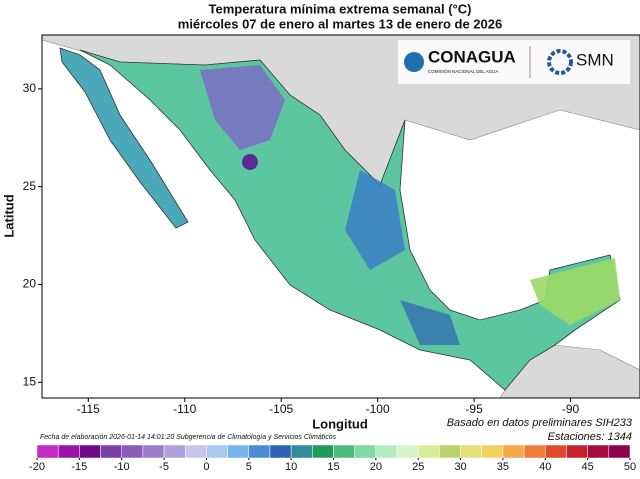 Image resolution: width=640 pixels, height=479 pixels. What do you see at coordinates (463, 71) in the screenshot?
I see `conagua-sub: COMISIÓN NACIONAL DEL AGUA` at bounding box center [463, 71].